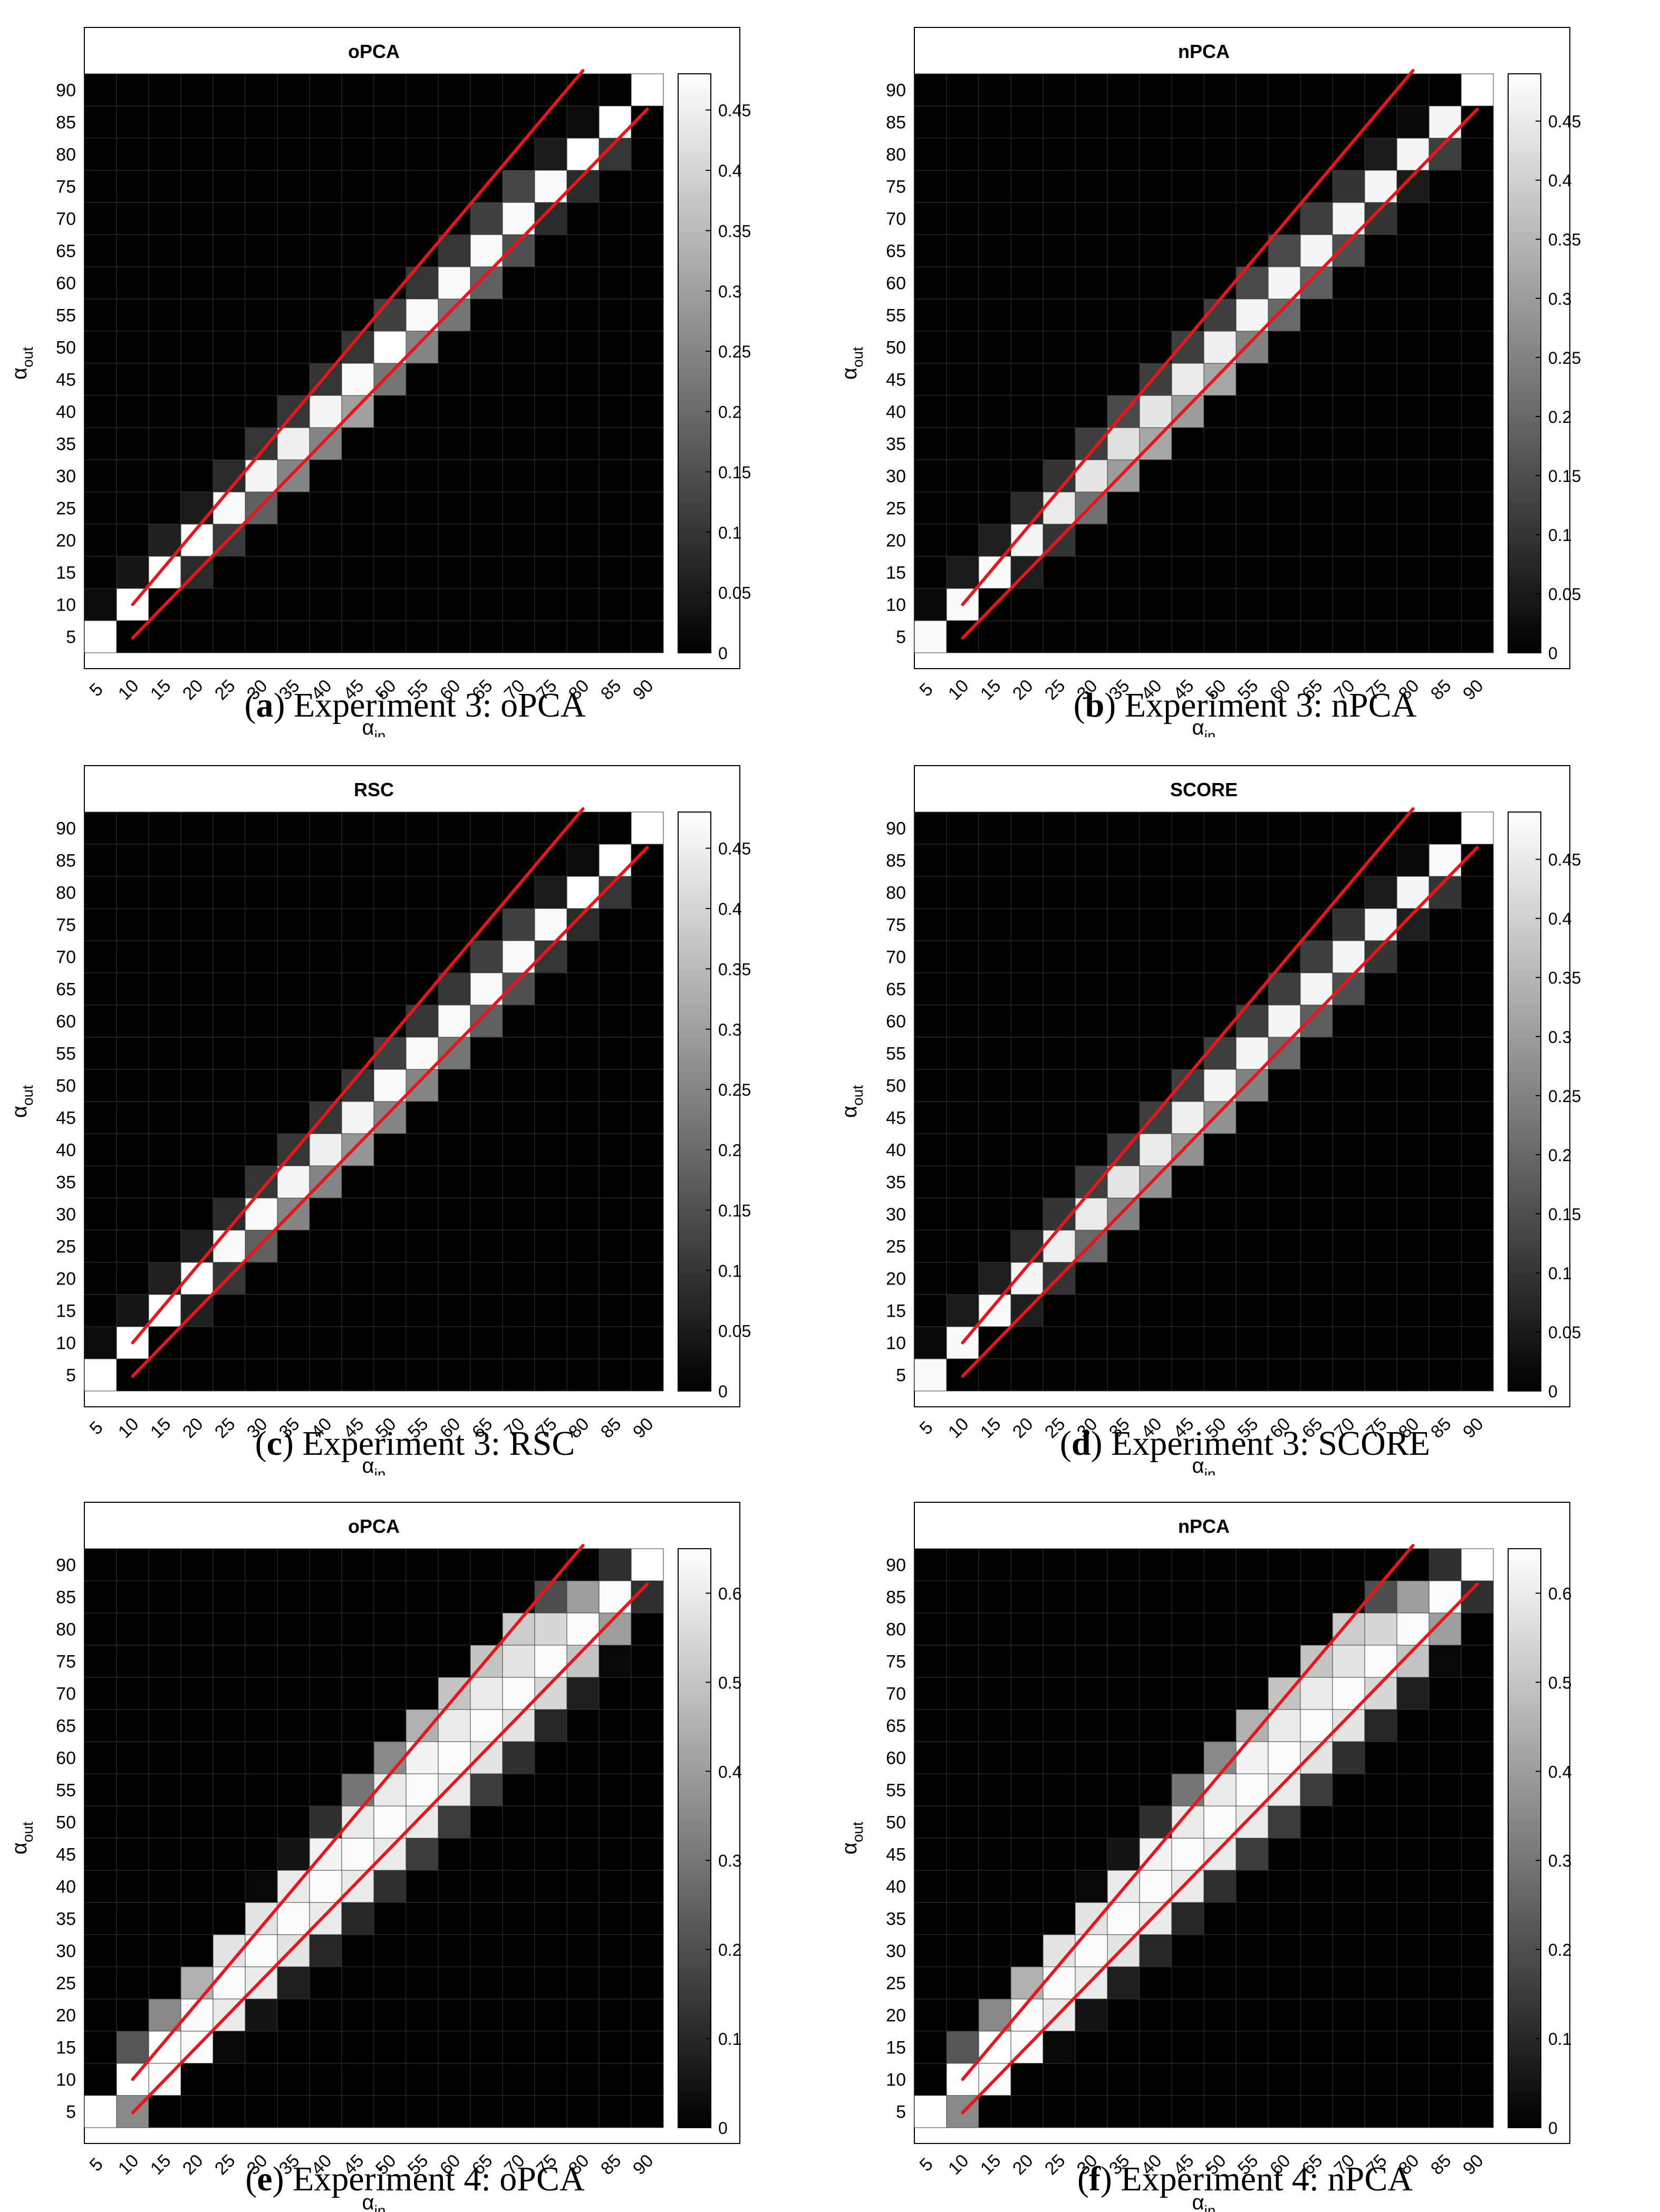 The width and height of the screenshot is (1660, 2212). What do you see at coordinates (66, 573) in the screenshot?
I see `y-tick-label: 15` at bounding box center [66, 573].